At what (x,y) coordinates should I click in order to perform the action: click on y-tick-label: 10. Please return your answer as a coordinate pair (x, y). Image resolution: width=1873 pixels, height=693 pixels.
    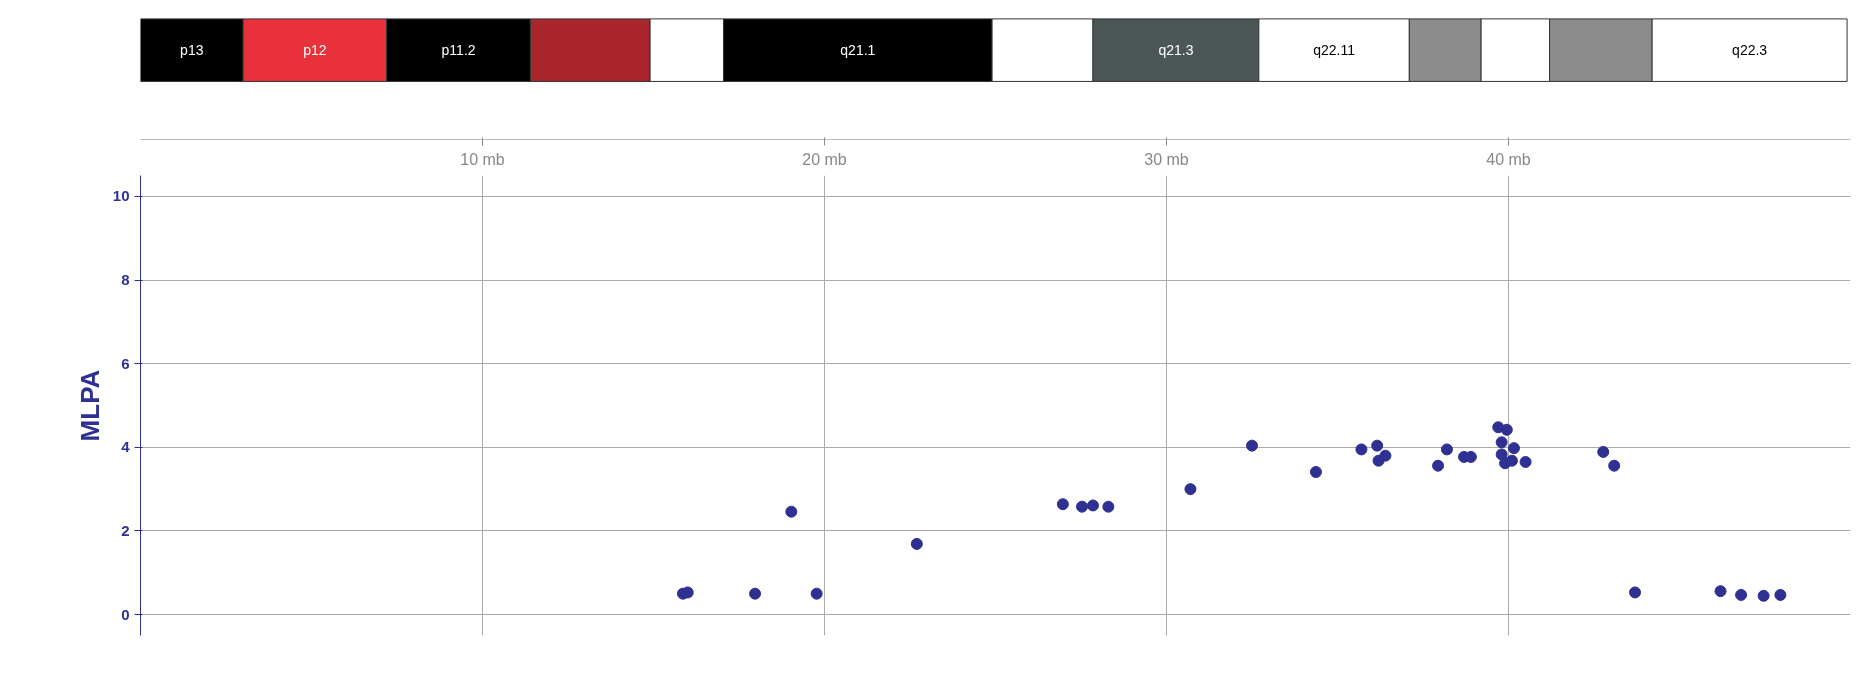
    Looking at the image, I should click on (121, 196).